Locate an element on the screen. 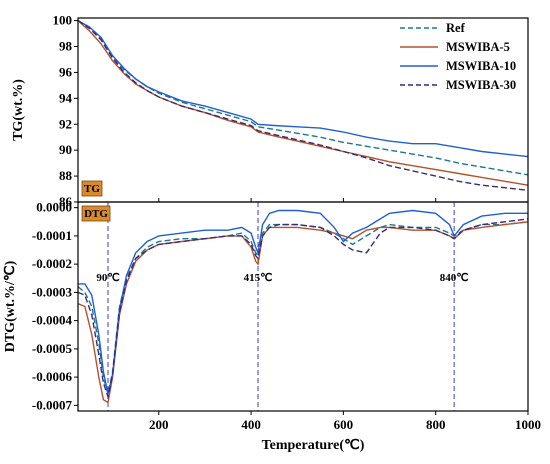 This screenshot has height=464, width=550. legend-label-2: MSWIBA-10 is located at coordinates (481, 66).